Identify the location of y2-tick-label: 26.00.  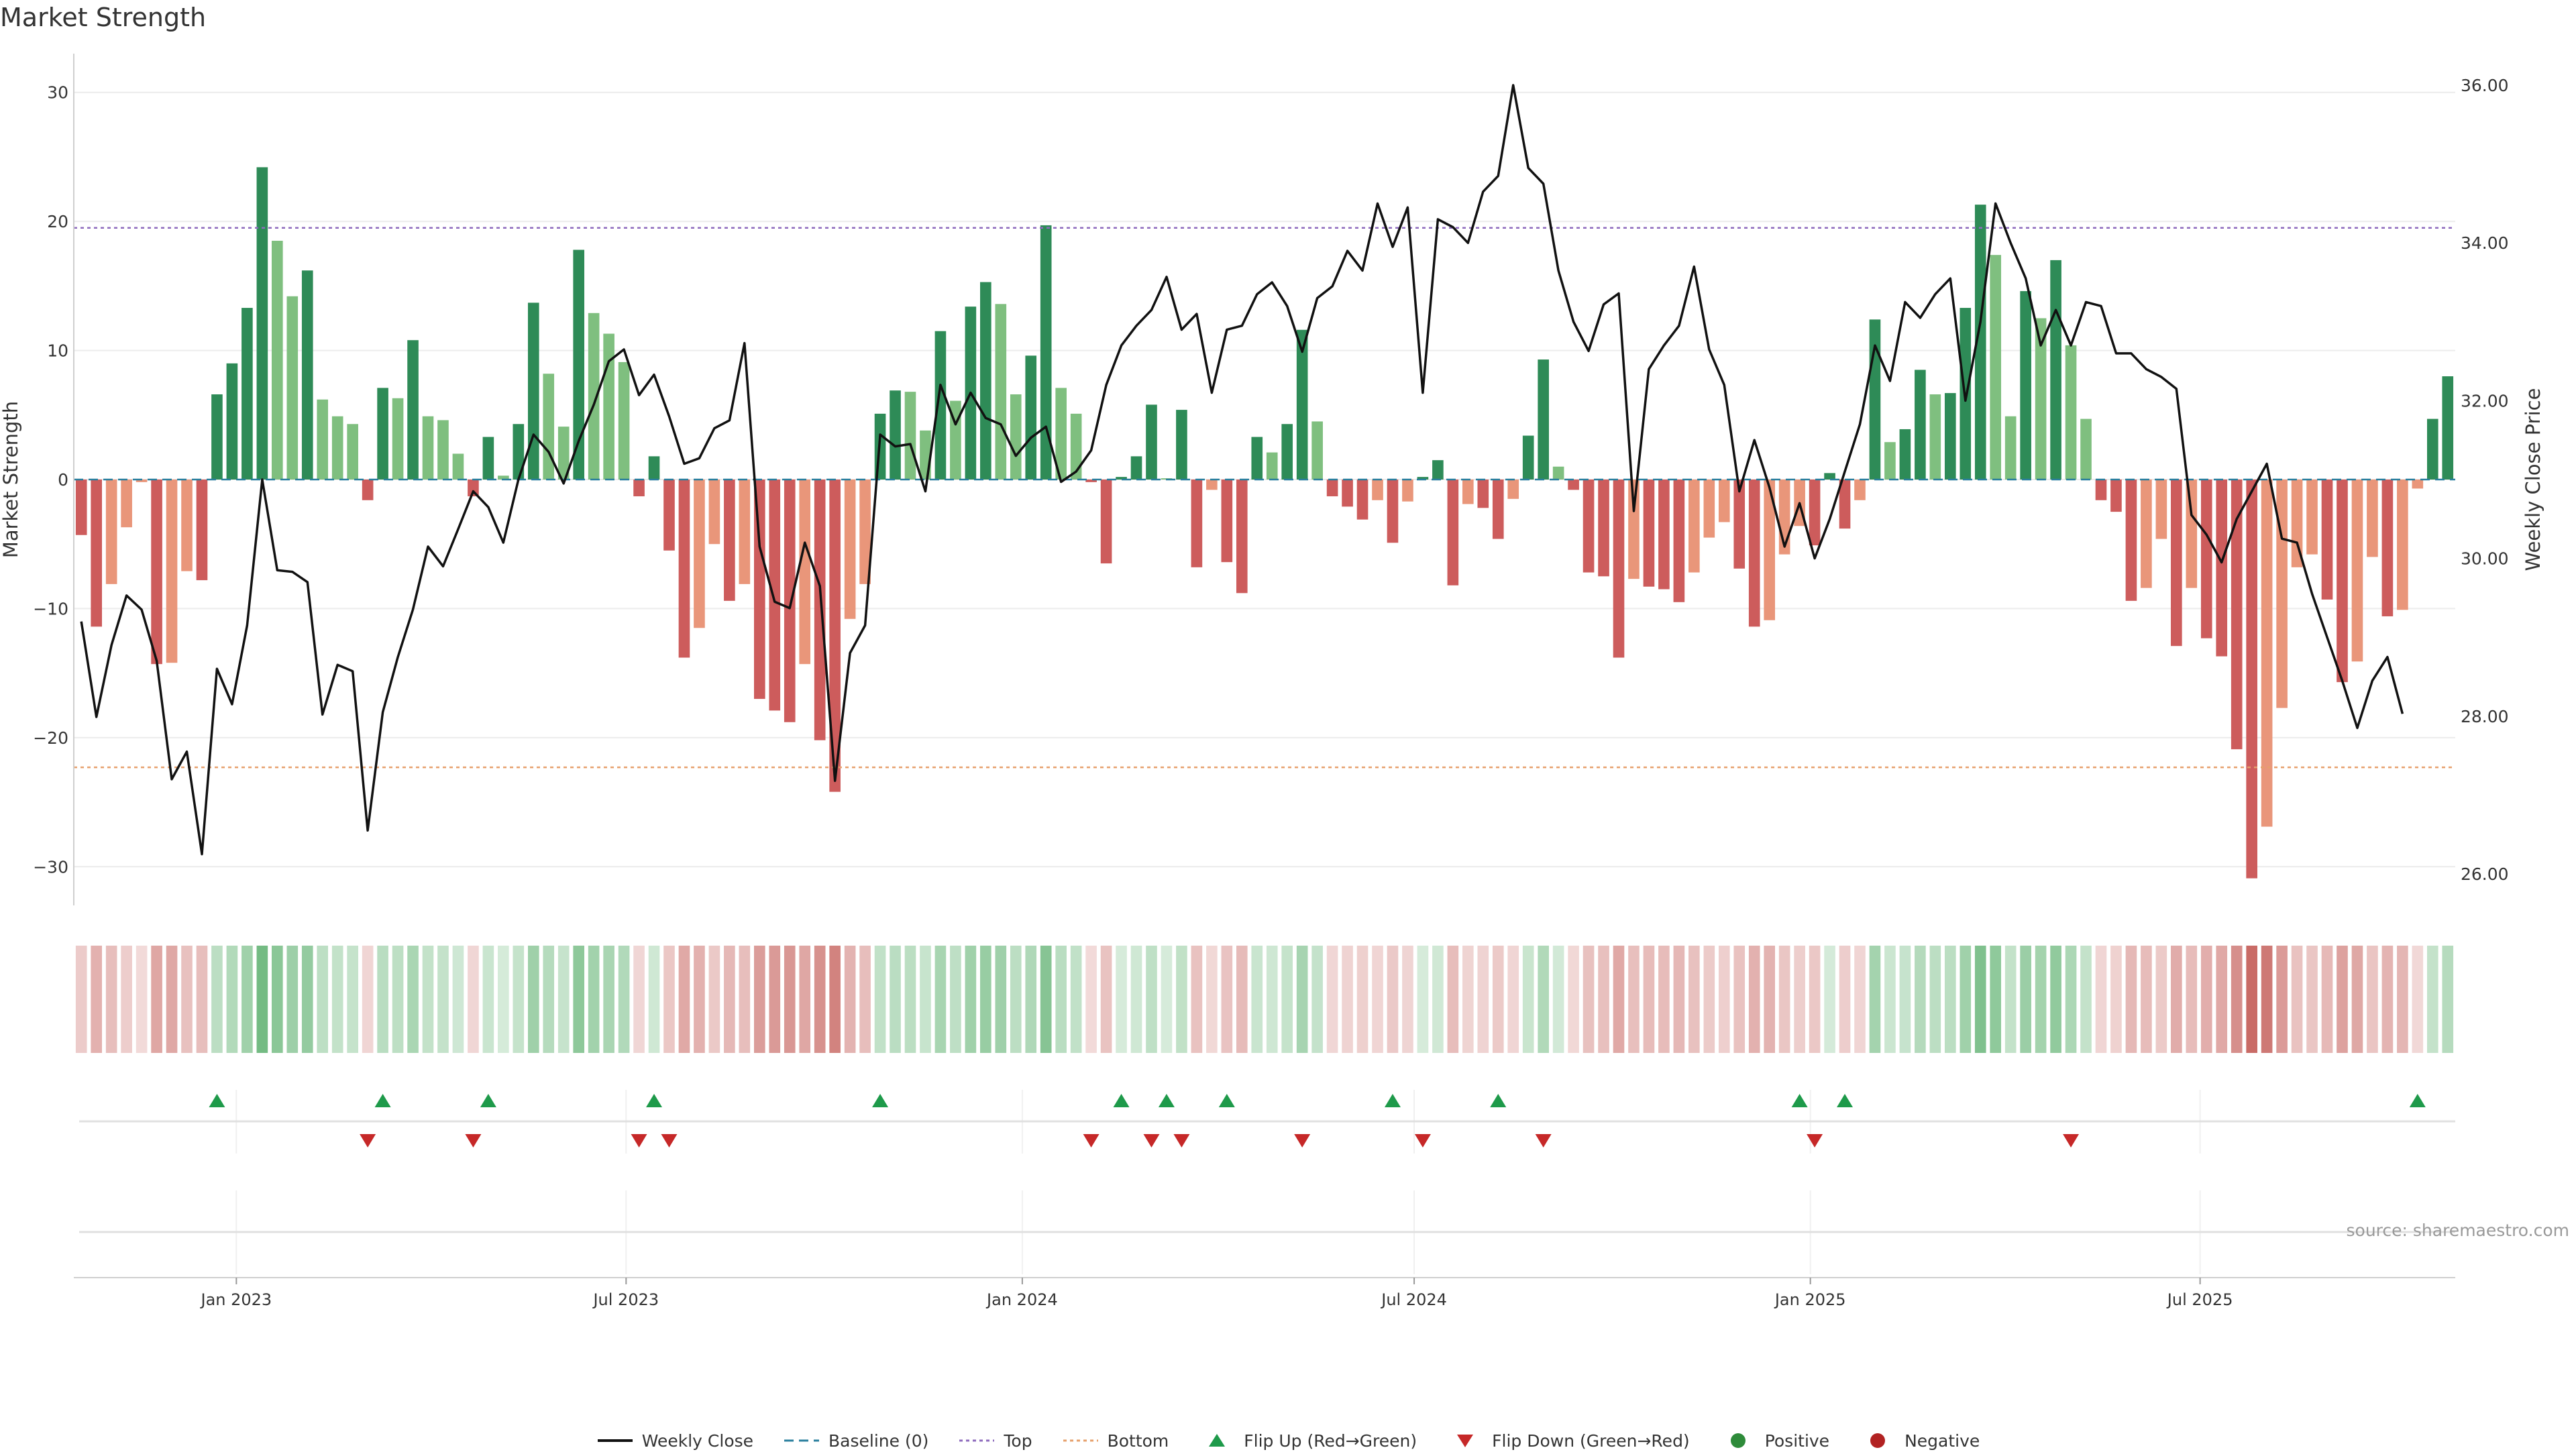
(2485, 874).